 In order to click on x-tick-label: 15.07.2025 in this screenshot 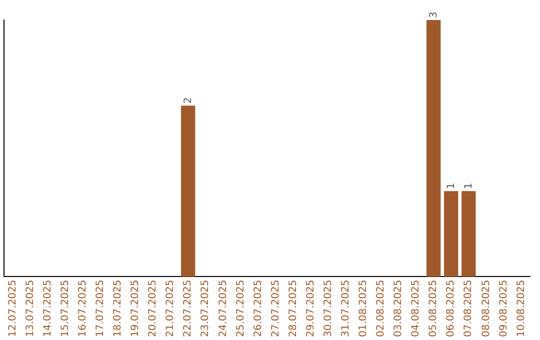, I will do `click(65, 309)`.